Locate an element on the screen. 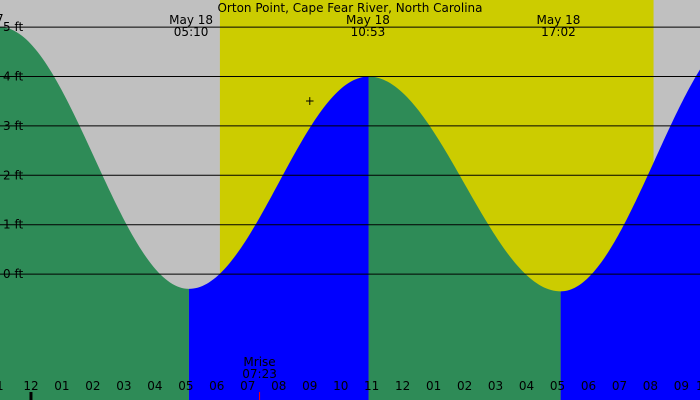 The image size is (700, 400). y-tick-label: 0 ft is located at coordinates (13, 274).